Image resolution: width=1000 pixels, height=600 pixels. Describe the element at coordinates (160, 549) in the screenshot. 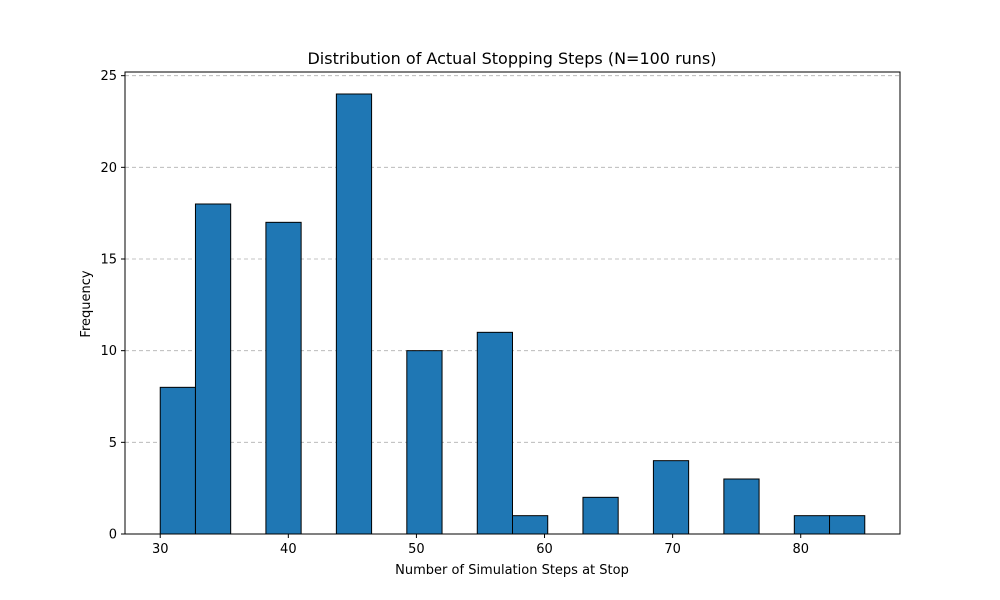

I see `x-tick-label: 30` at that location.